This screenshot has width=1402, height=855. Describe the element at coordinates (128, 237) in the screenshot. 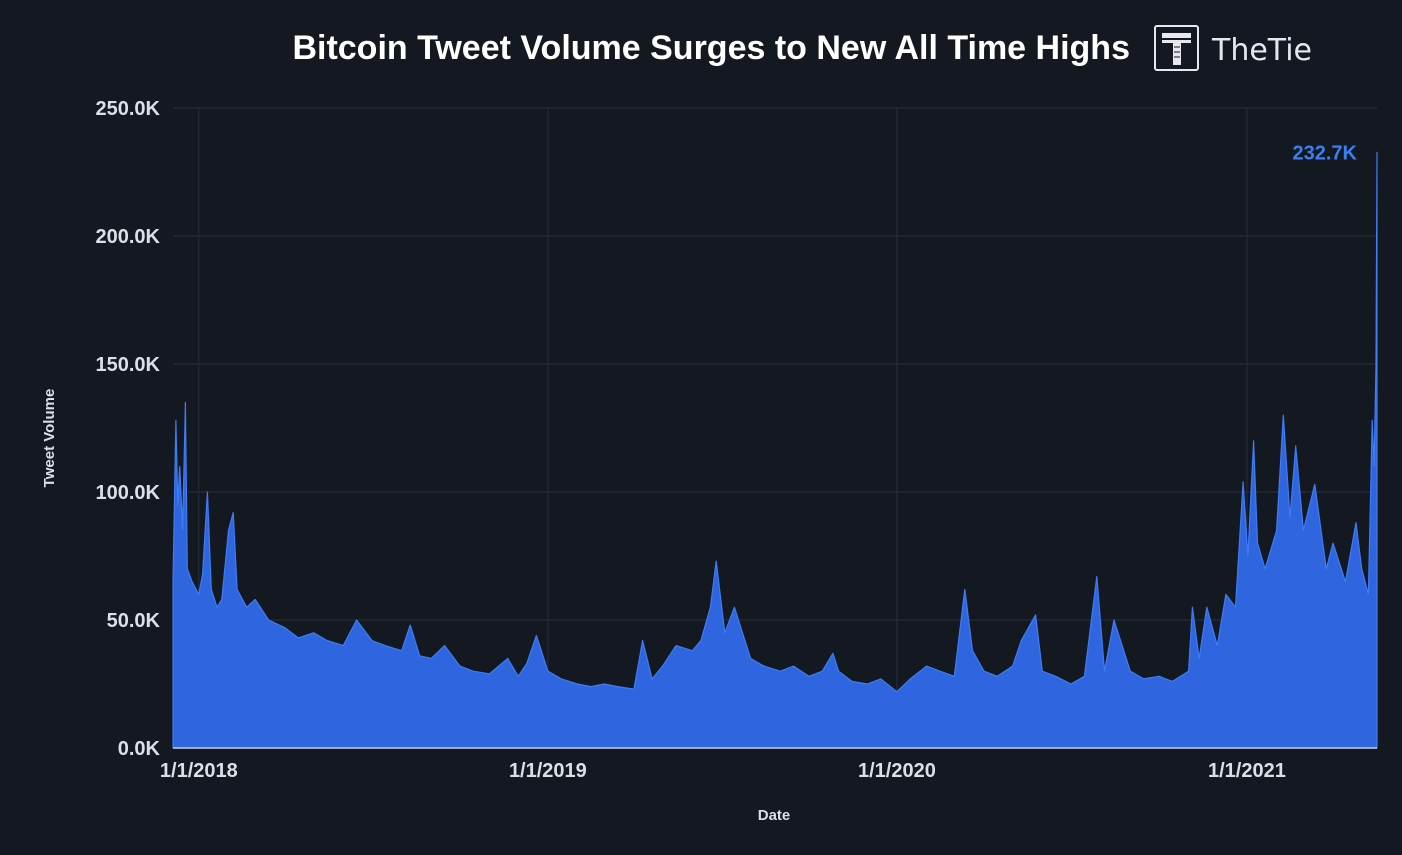

I see `y-tick-label: 200.0K` at that location.